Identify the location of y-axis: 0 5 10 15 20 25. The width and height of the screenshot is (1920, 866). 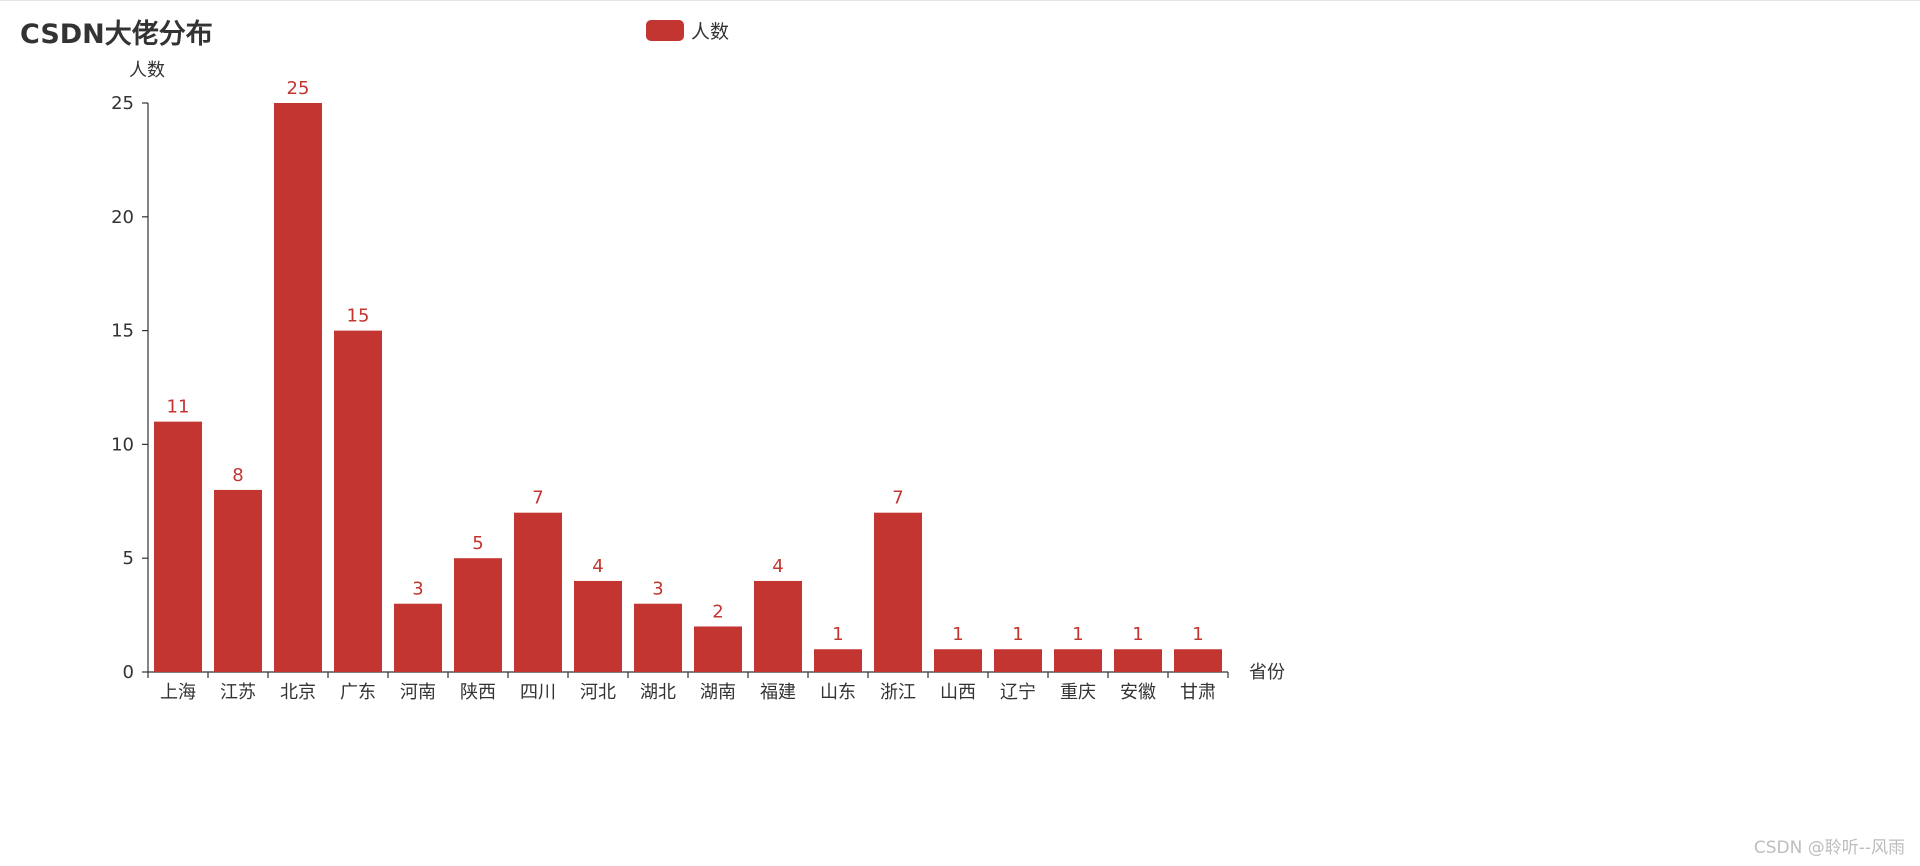
(130, 388).